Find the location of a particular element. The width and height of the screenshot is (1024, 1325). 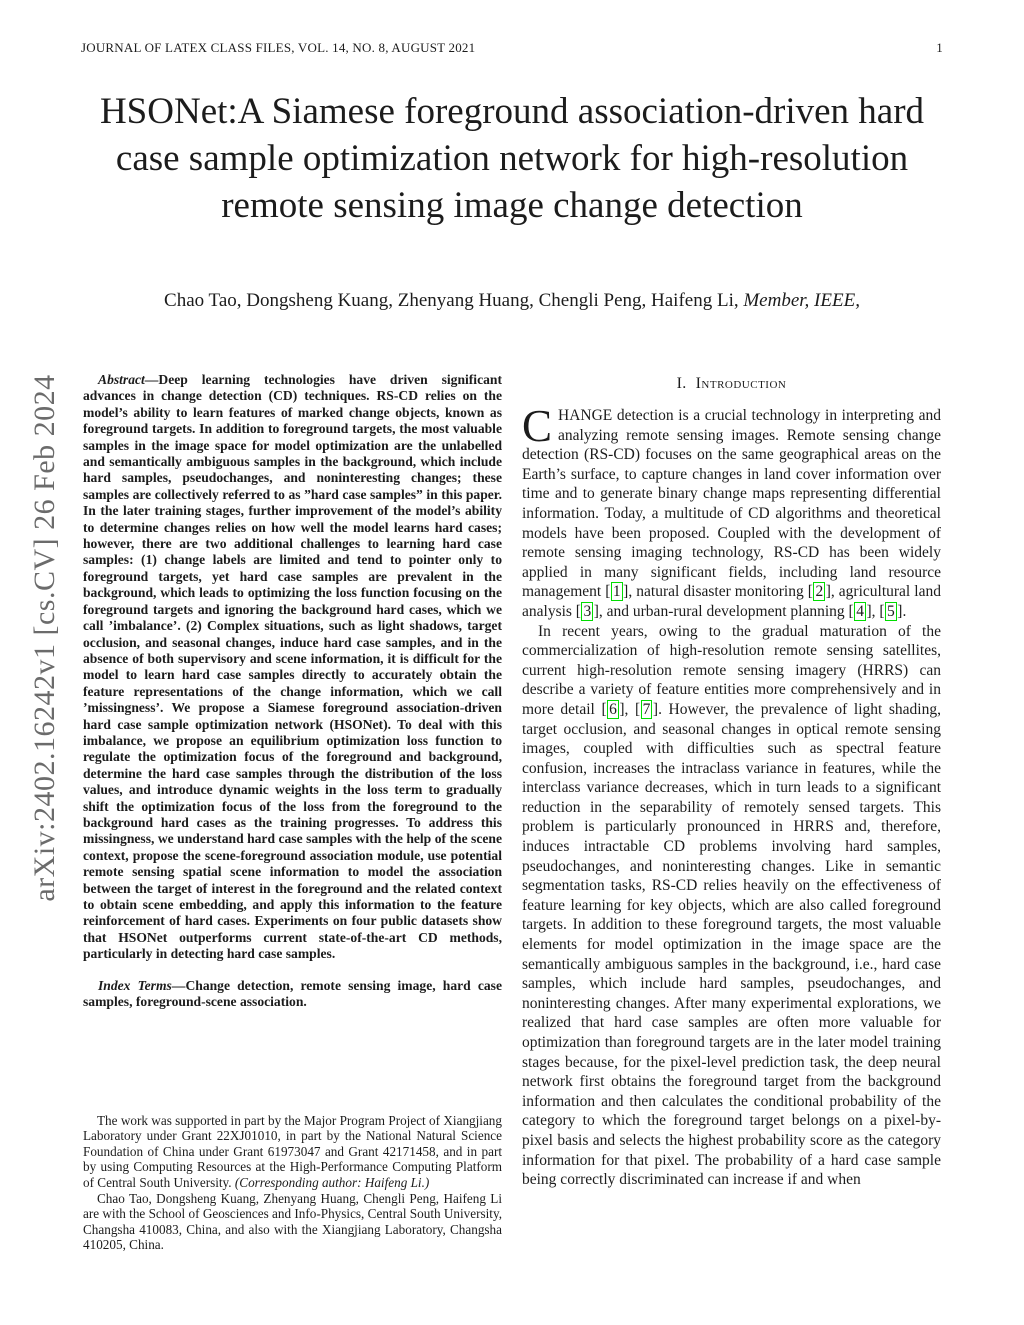

citation-link: 3 is located at coordinates (587, 611).